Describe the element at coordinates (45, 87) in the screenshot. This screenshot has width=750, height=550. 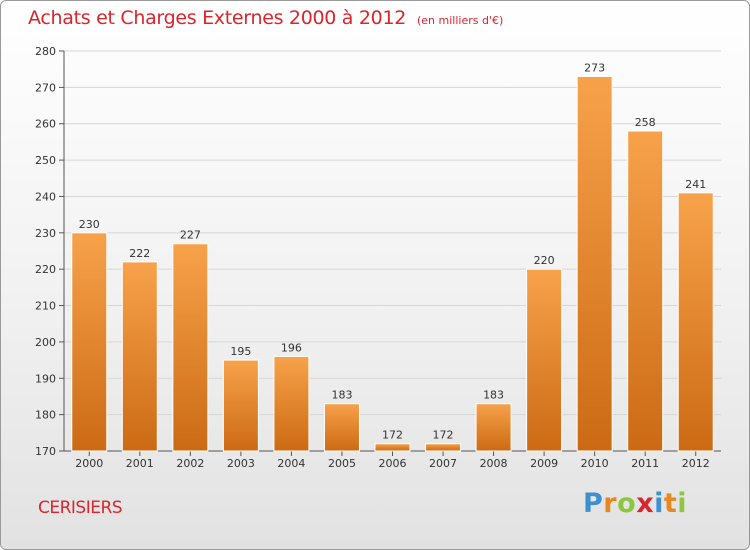
I see `y-tick-label: 270` at that location.